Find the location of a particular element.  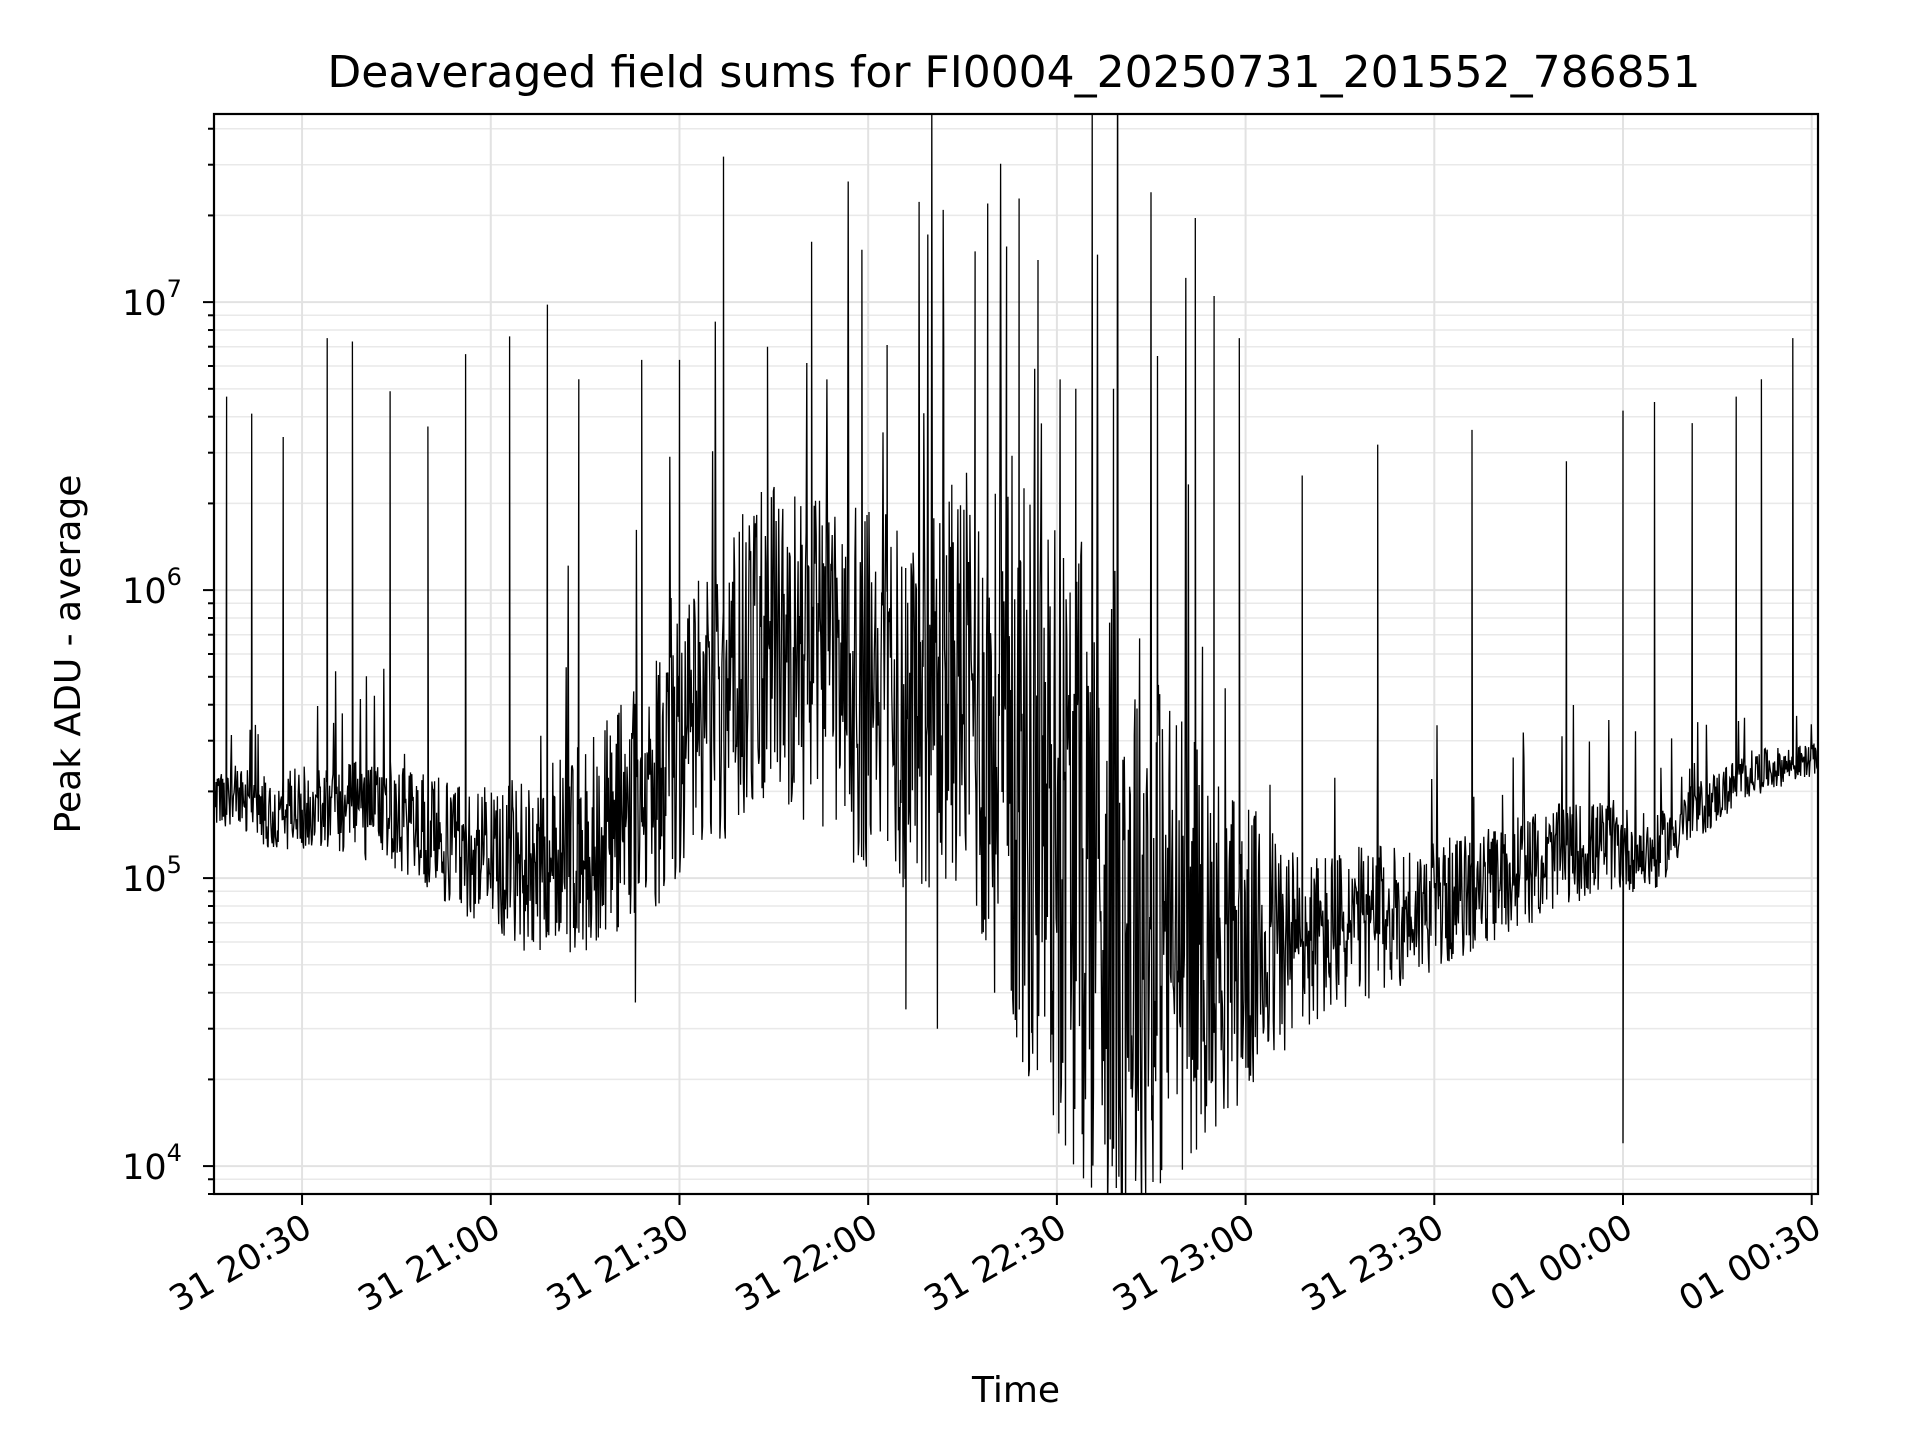

y-tick-label: 10⁴ is located at coordinates (152, 1163).